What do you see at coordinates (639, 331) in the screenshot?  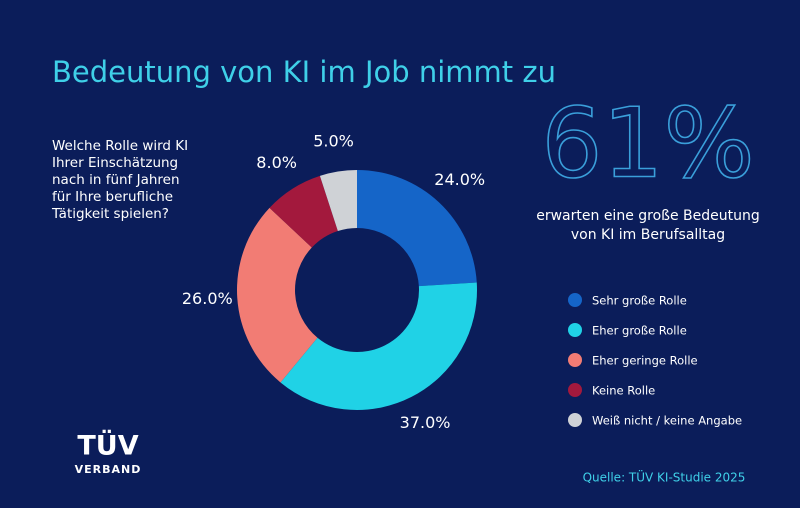 I see `legend-label: Eher große Rolle` at bounding box center [639, 331].